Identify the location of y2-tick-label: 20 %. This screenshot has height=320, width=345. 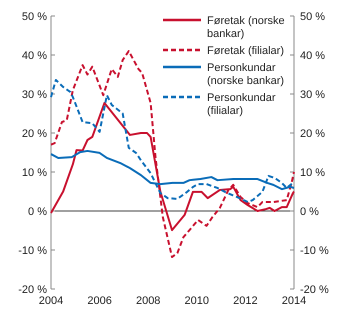
(313, 134).